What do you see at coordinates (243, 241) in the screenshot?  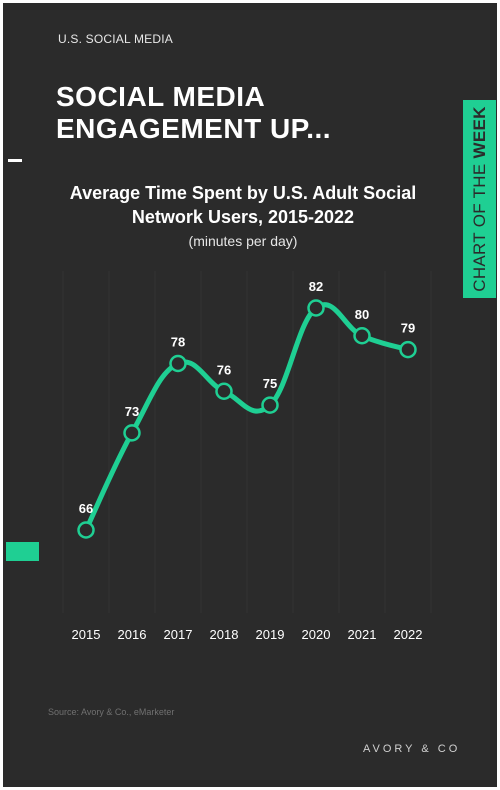 I see `chart-subtitle: (minutes per day)` at bounding box center [243, 241].